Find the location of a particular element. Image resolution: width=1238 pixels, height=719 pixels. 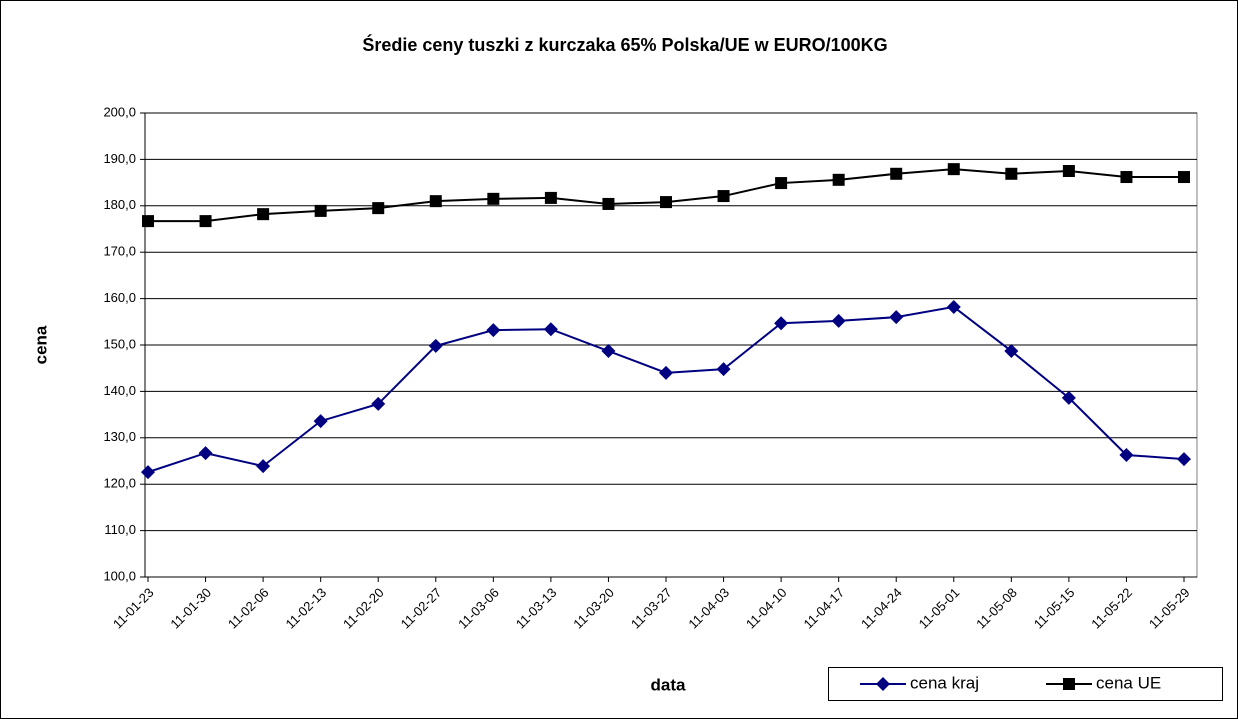

y-tick-label: 110,0 is located at coordinates (120, 529).